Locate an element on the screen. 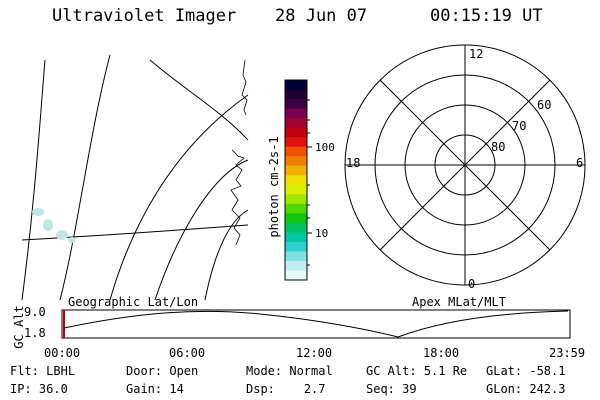 This screenshot has height=400, width=600. lat-label-70: 70 is located at coordinates (519, 126).